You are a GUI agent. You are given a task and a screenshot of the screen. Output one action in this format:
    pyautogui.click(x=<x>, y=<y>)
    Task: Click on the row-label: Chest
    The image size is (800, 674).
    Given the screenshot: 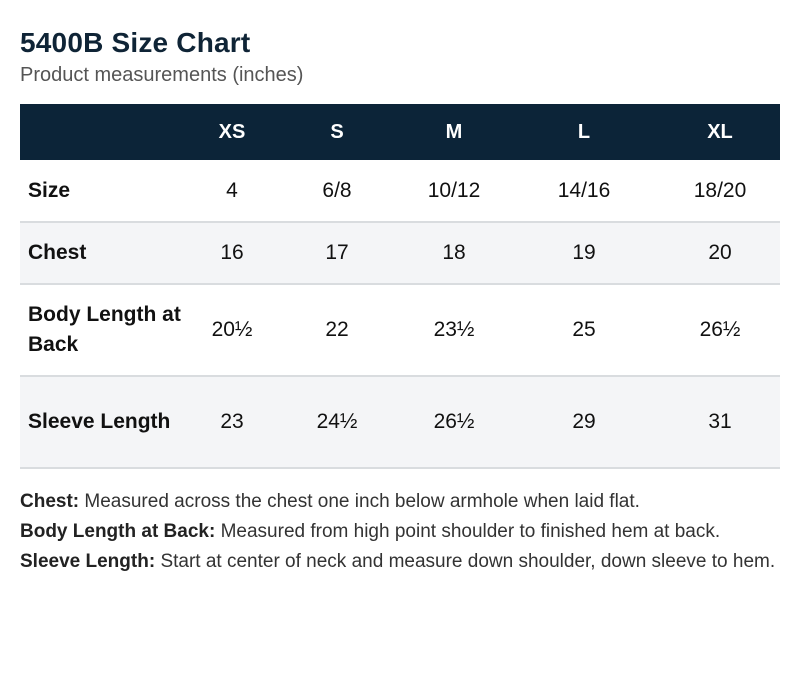 What is the action you would take?
    pyautogui.click(x=105, y=253)
    